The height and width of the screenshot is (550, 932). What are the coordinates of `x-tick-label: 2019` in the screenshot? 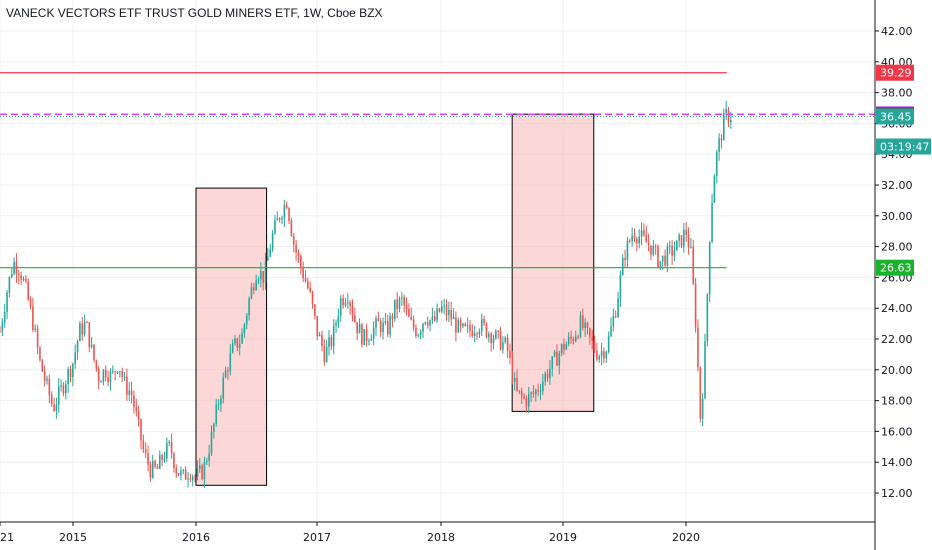 It's located at (563, 537).